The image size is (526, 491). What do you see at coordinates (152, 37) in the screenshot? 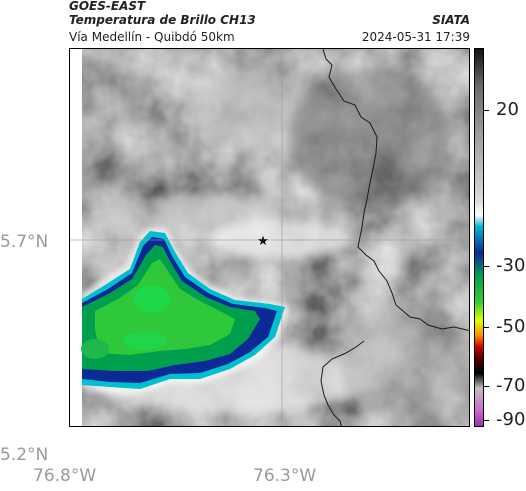
I see `region-label: Vía Medellín - Quibdó 50km` at bounding box center [152, 37].